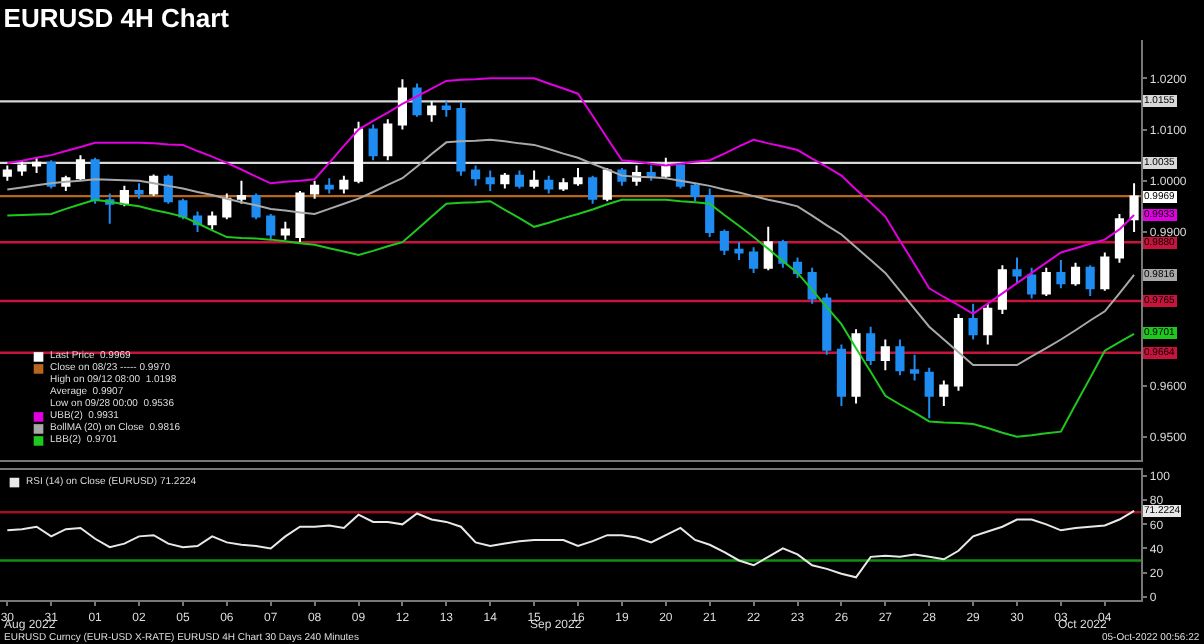 The height and width of the screenshot is (644, 1204). What do you see at coordinates (571, 544) in the screenshot?
I see `line-series` at bounding box center [571, 544].